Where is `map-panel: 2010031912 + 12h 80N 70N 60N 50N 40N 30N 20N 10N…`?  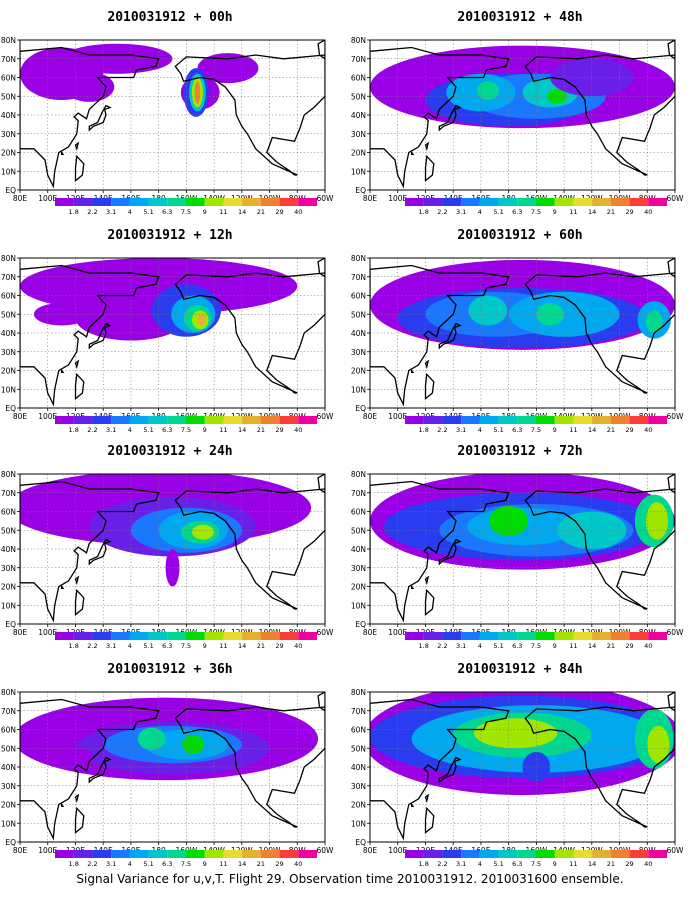 map-panel: 2010031912 + 12h 80N 70N 60N 50N 40N 30N 20N 10N… is located at coordinates (180, 338).